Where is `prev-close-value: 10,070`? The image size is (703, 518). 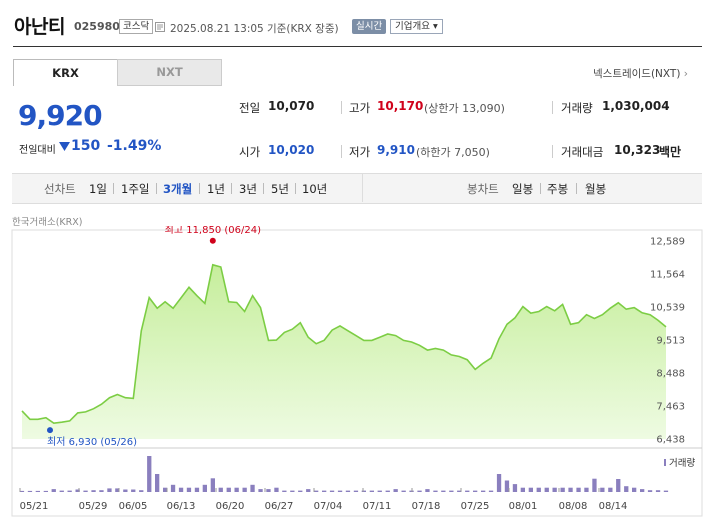
prev-close-value: 10,070 is located at coordinates (291, 106).